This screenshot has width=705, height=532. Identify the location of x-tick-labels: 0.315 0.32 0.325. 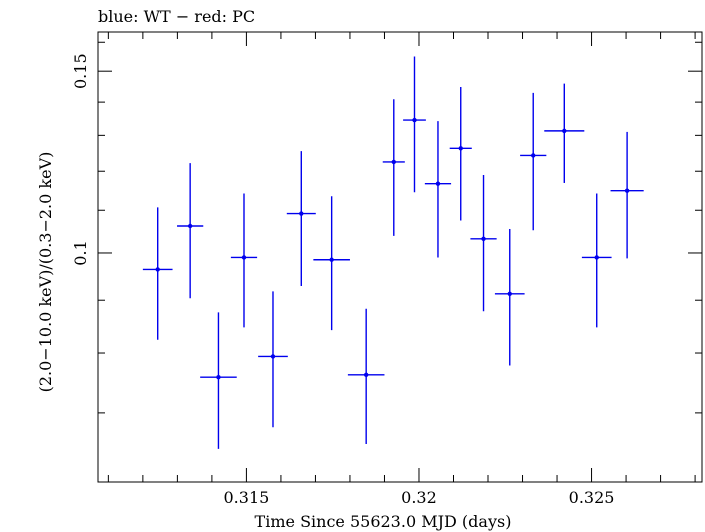
(419, 497).